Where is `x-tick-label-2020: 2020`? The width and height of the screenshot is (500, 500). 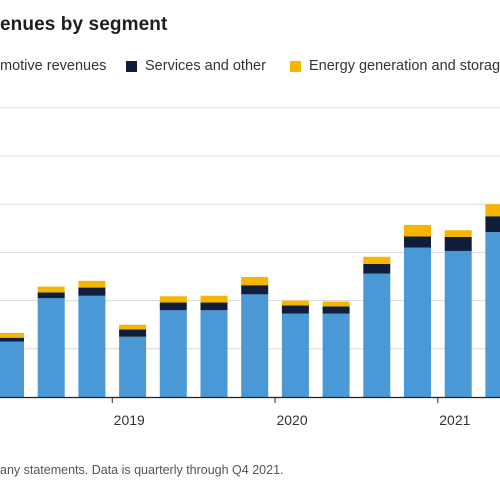 x-tick-label-2020: 2020 is located at coordinates (291, 420).